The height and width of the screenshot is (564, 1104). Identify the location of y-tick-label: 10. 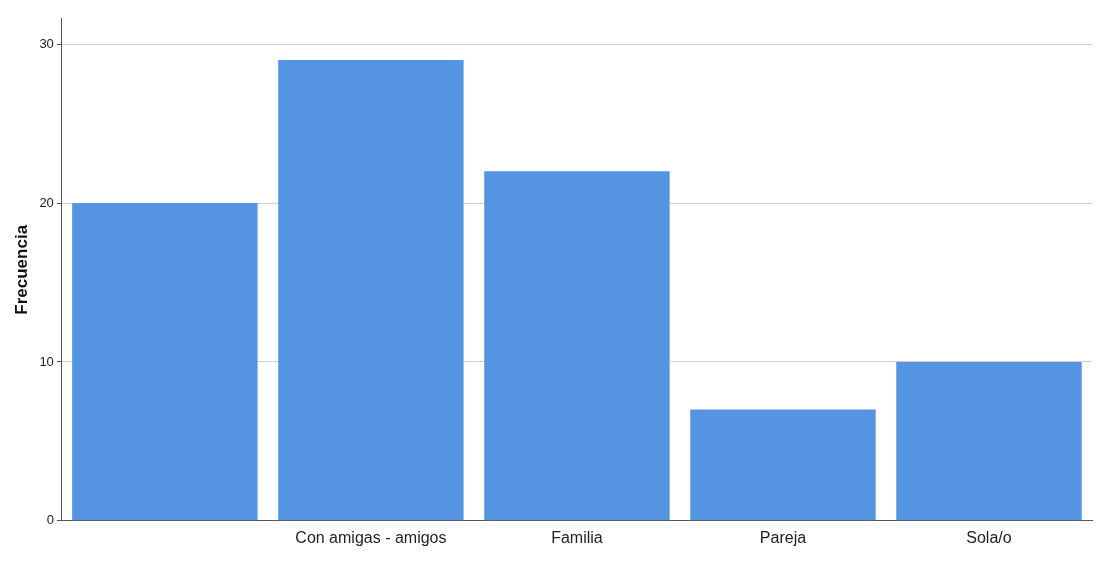
(46, 361).